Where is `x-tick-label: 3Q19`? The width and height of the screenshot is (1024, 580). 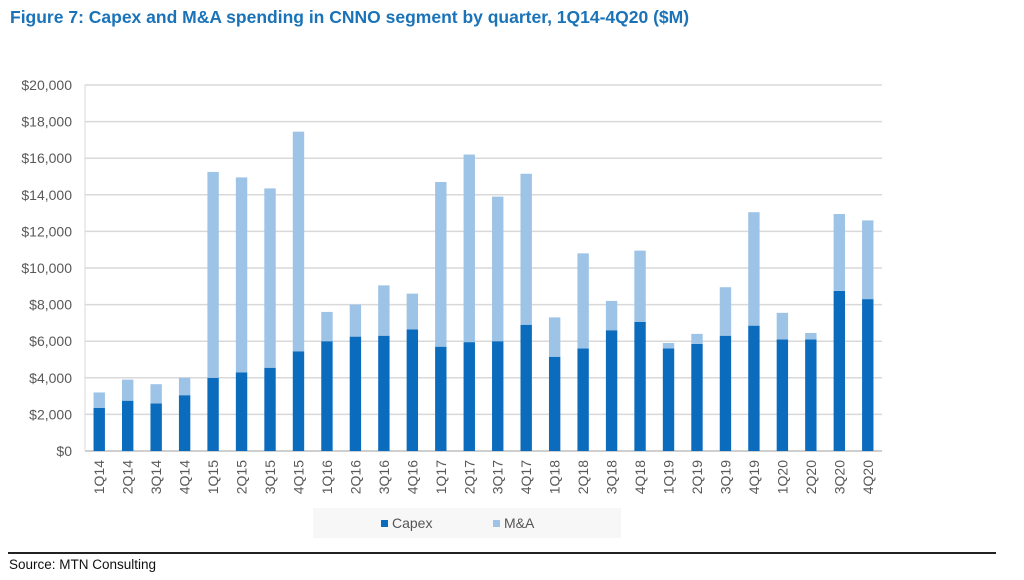 x-tick-label: 3Q19 is located at coordinates (725, 477).